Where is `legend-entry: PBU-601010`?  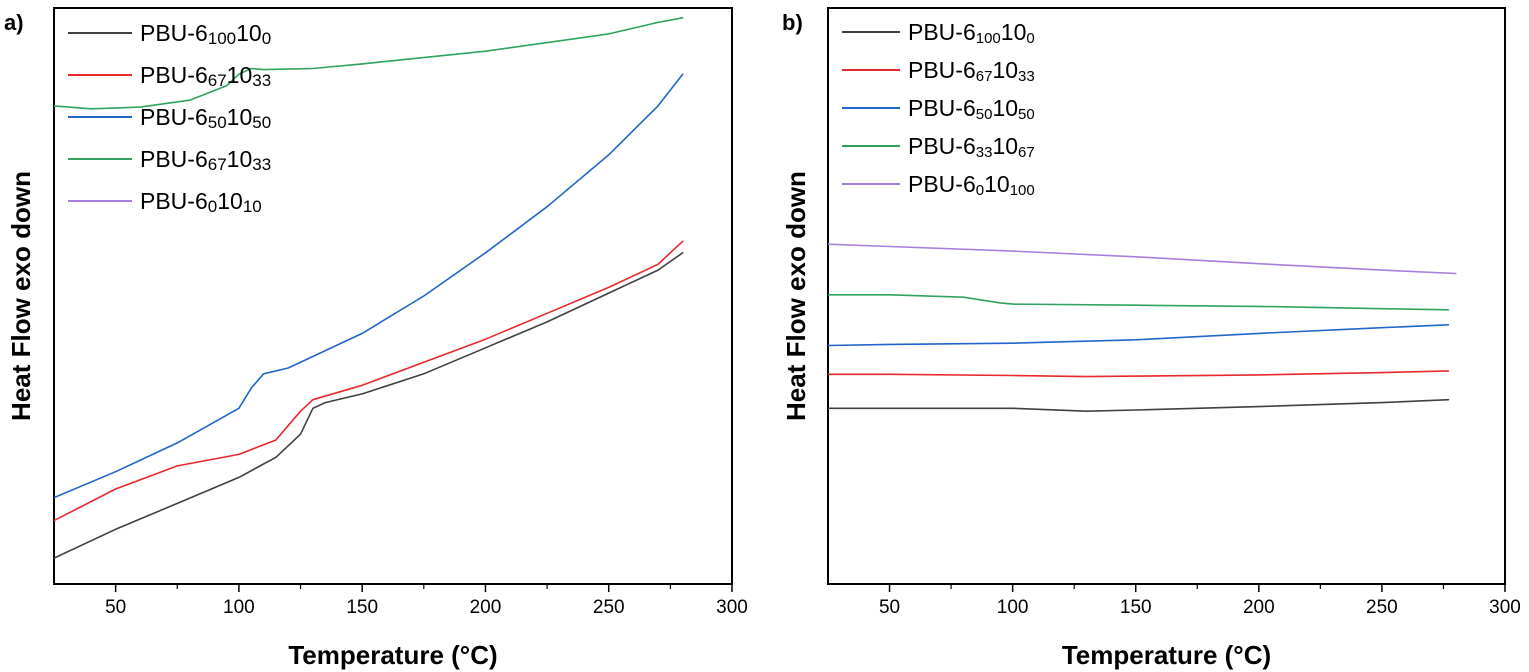 legend-entry: PBU-601010 is located at coordinates (201, 202).